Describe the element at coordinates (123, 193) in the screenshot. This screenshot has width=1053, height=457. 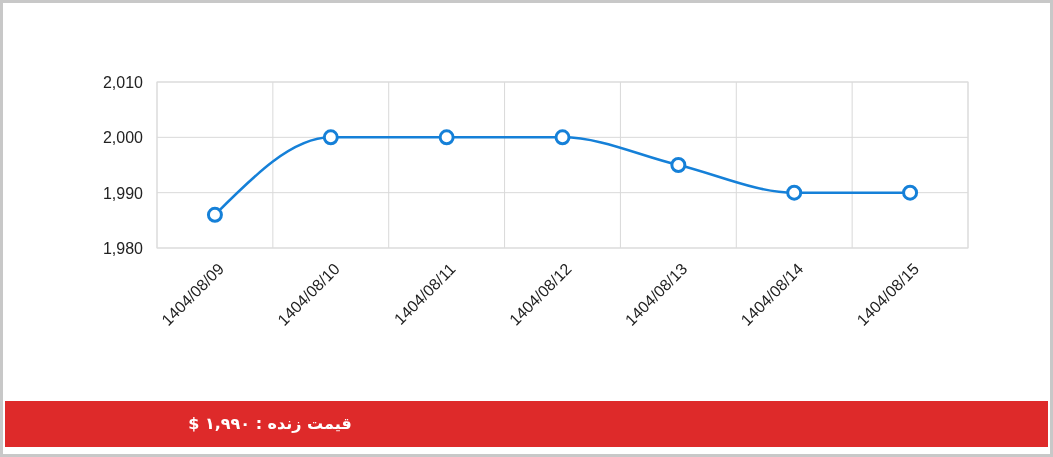
I see `y-tick-label: 1,990` at that location.